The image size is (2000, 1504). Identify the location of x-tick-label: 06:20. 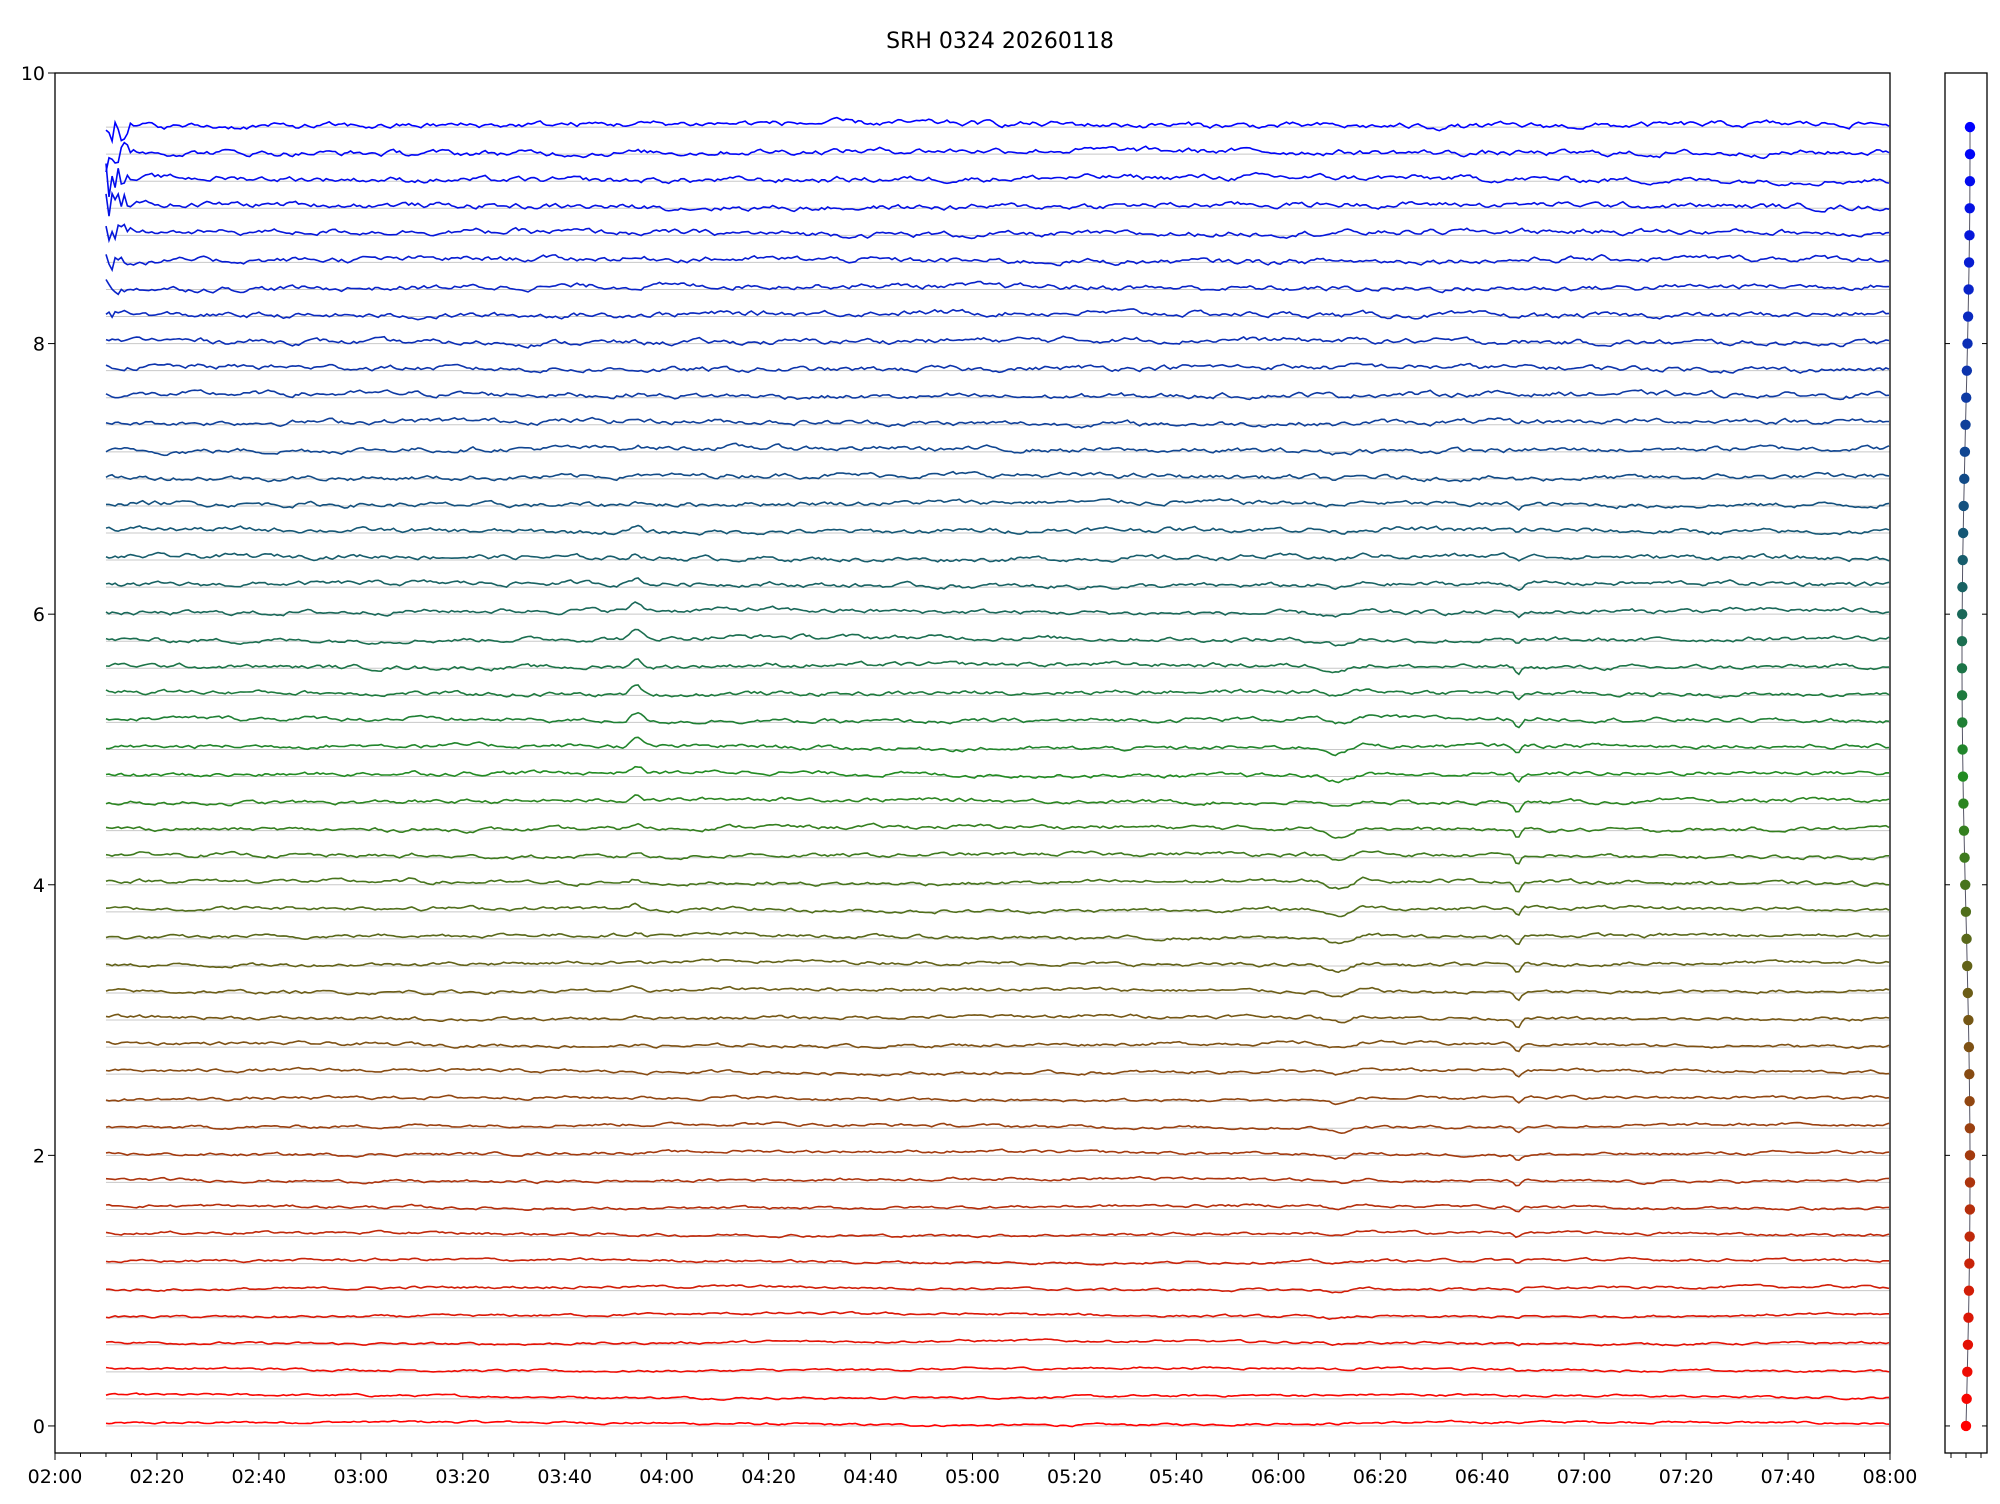
(1380, 1477).